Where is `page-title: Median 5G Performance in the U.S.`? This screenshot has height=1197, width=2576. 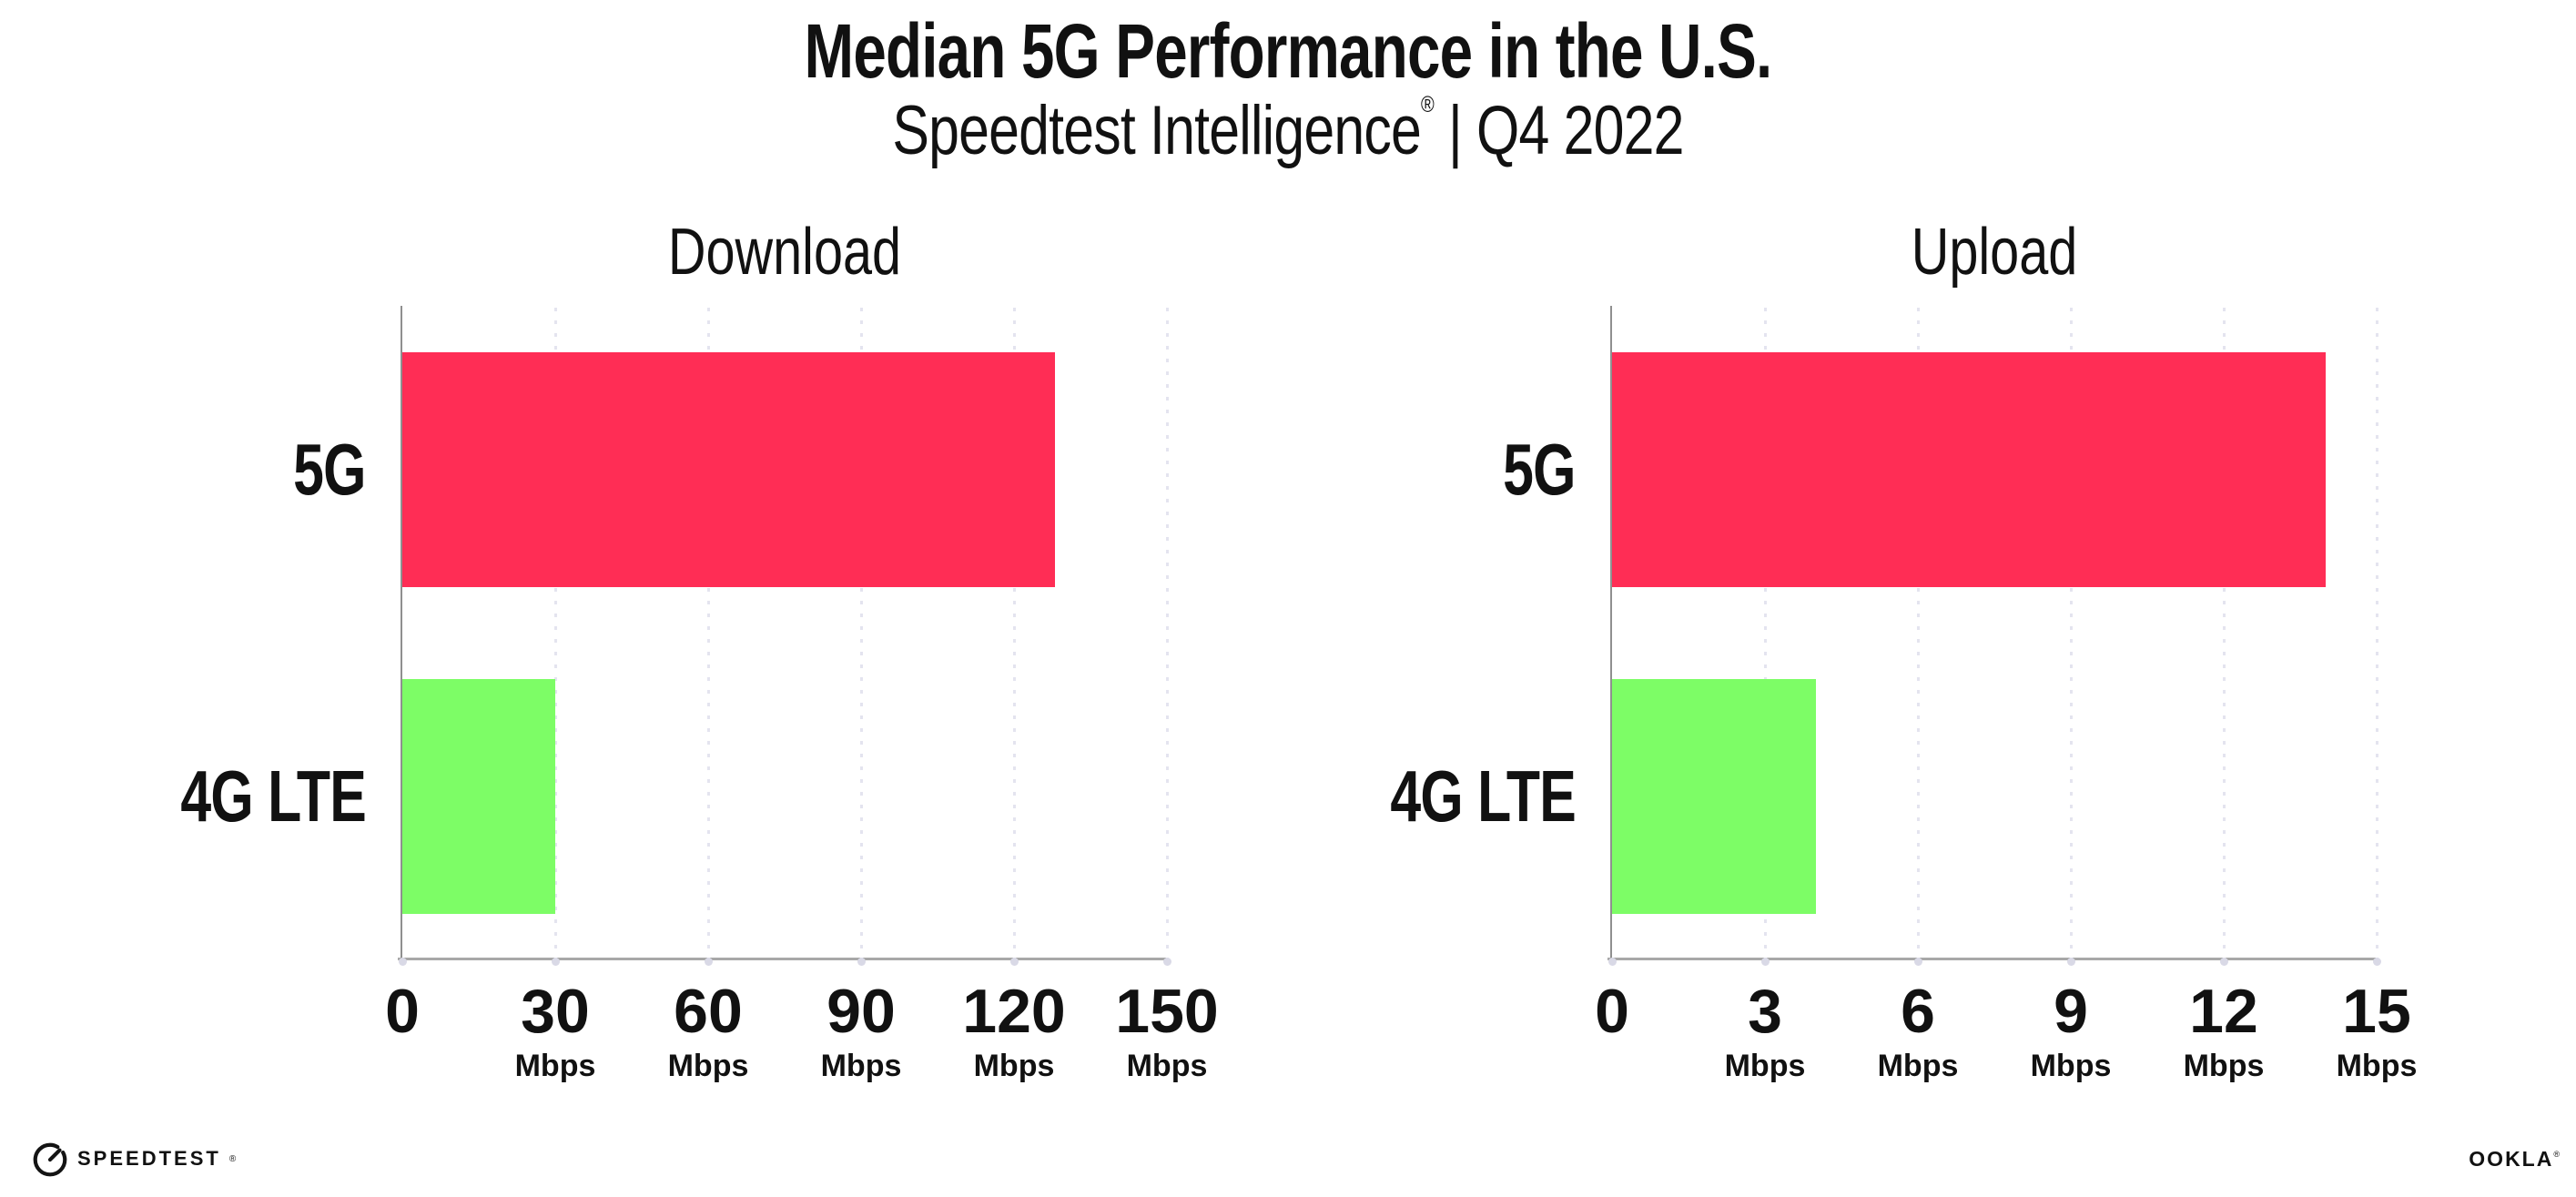 page-title: Median 5G Performance in the U.S. is located at coordinates (1288, 51).